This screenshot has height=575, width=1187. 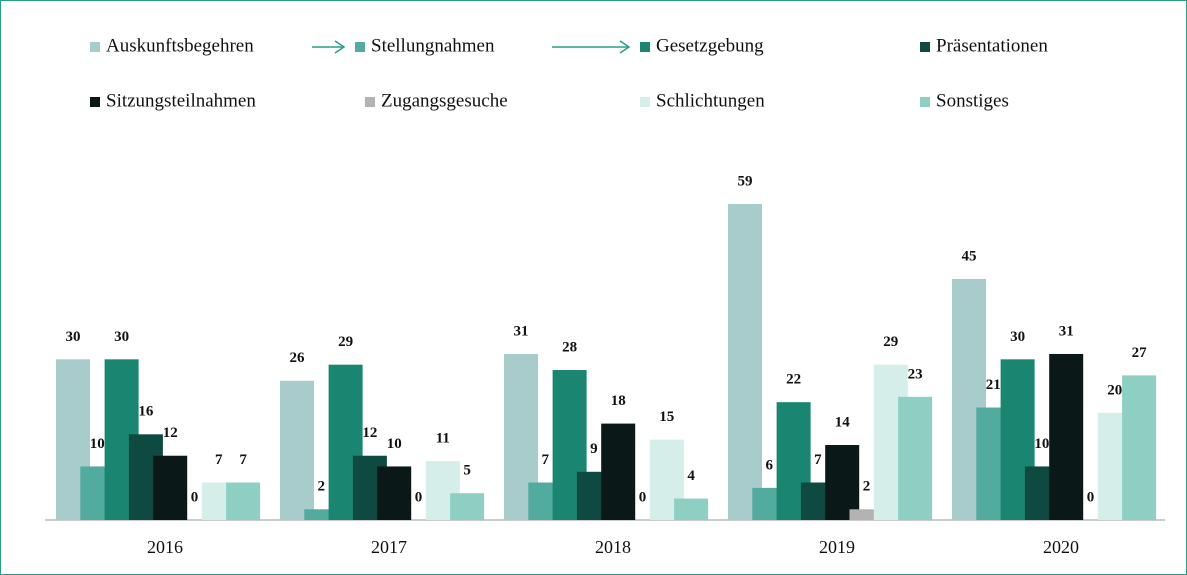 I want to click on legend-label: Stellungnahmen, so click(x=433, y=45).